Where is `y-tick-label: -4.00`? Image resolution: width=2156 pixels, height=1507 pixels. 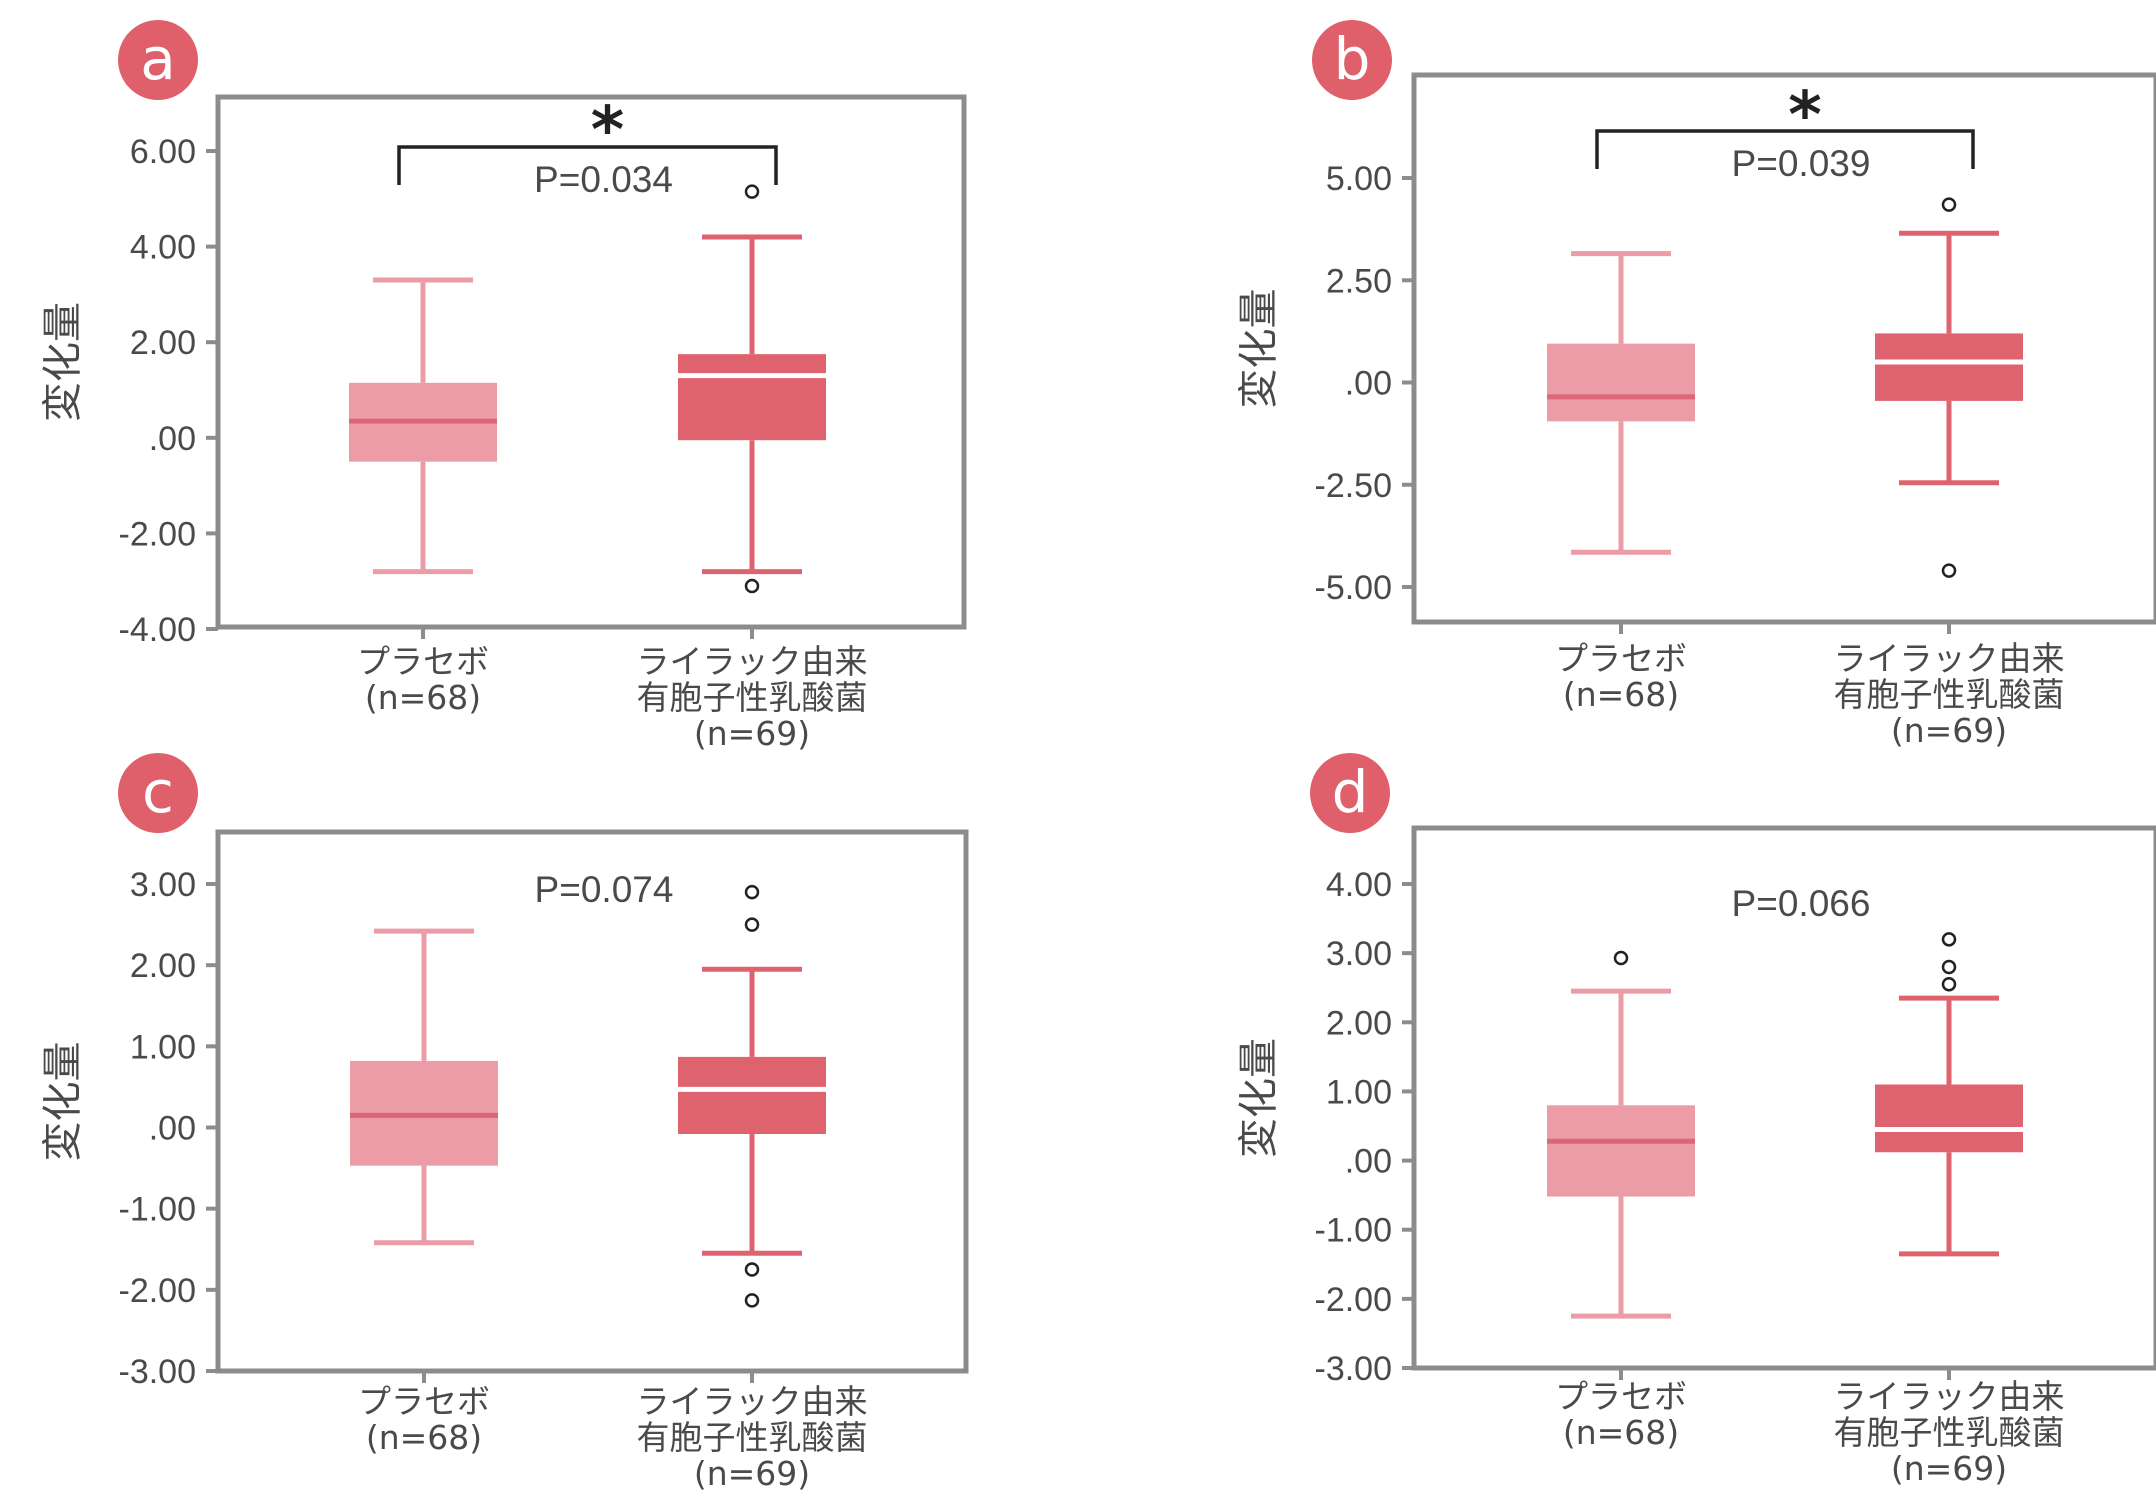 y-tick-label: -4.00 is located at coordinates (158, 630).